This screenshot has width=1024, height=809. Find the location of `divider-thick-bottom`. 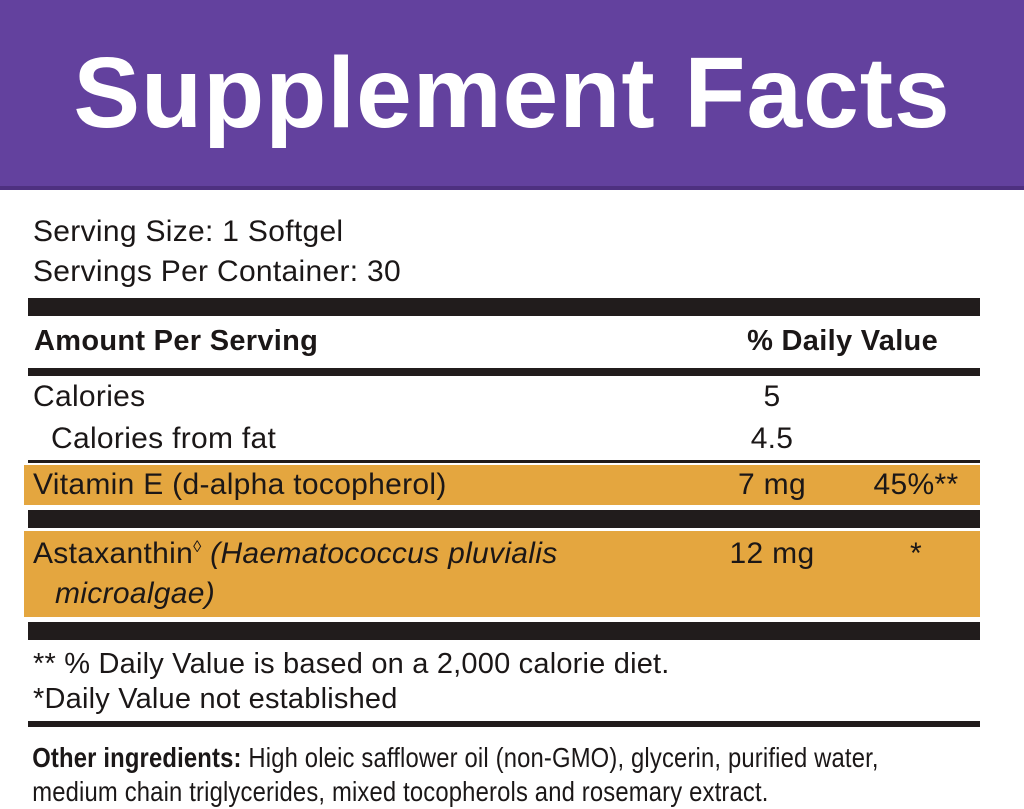

divider-thick-bottom is located at coordinates (504, 631).